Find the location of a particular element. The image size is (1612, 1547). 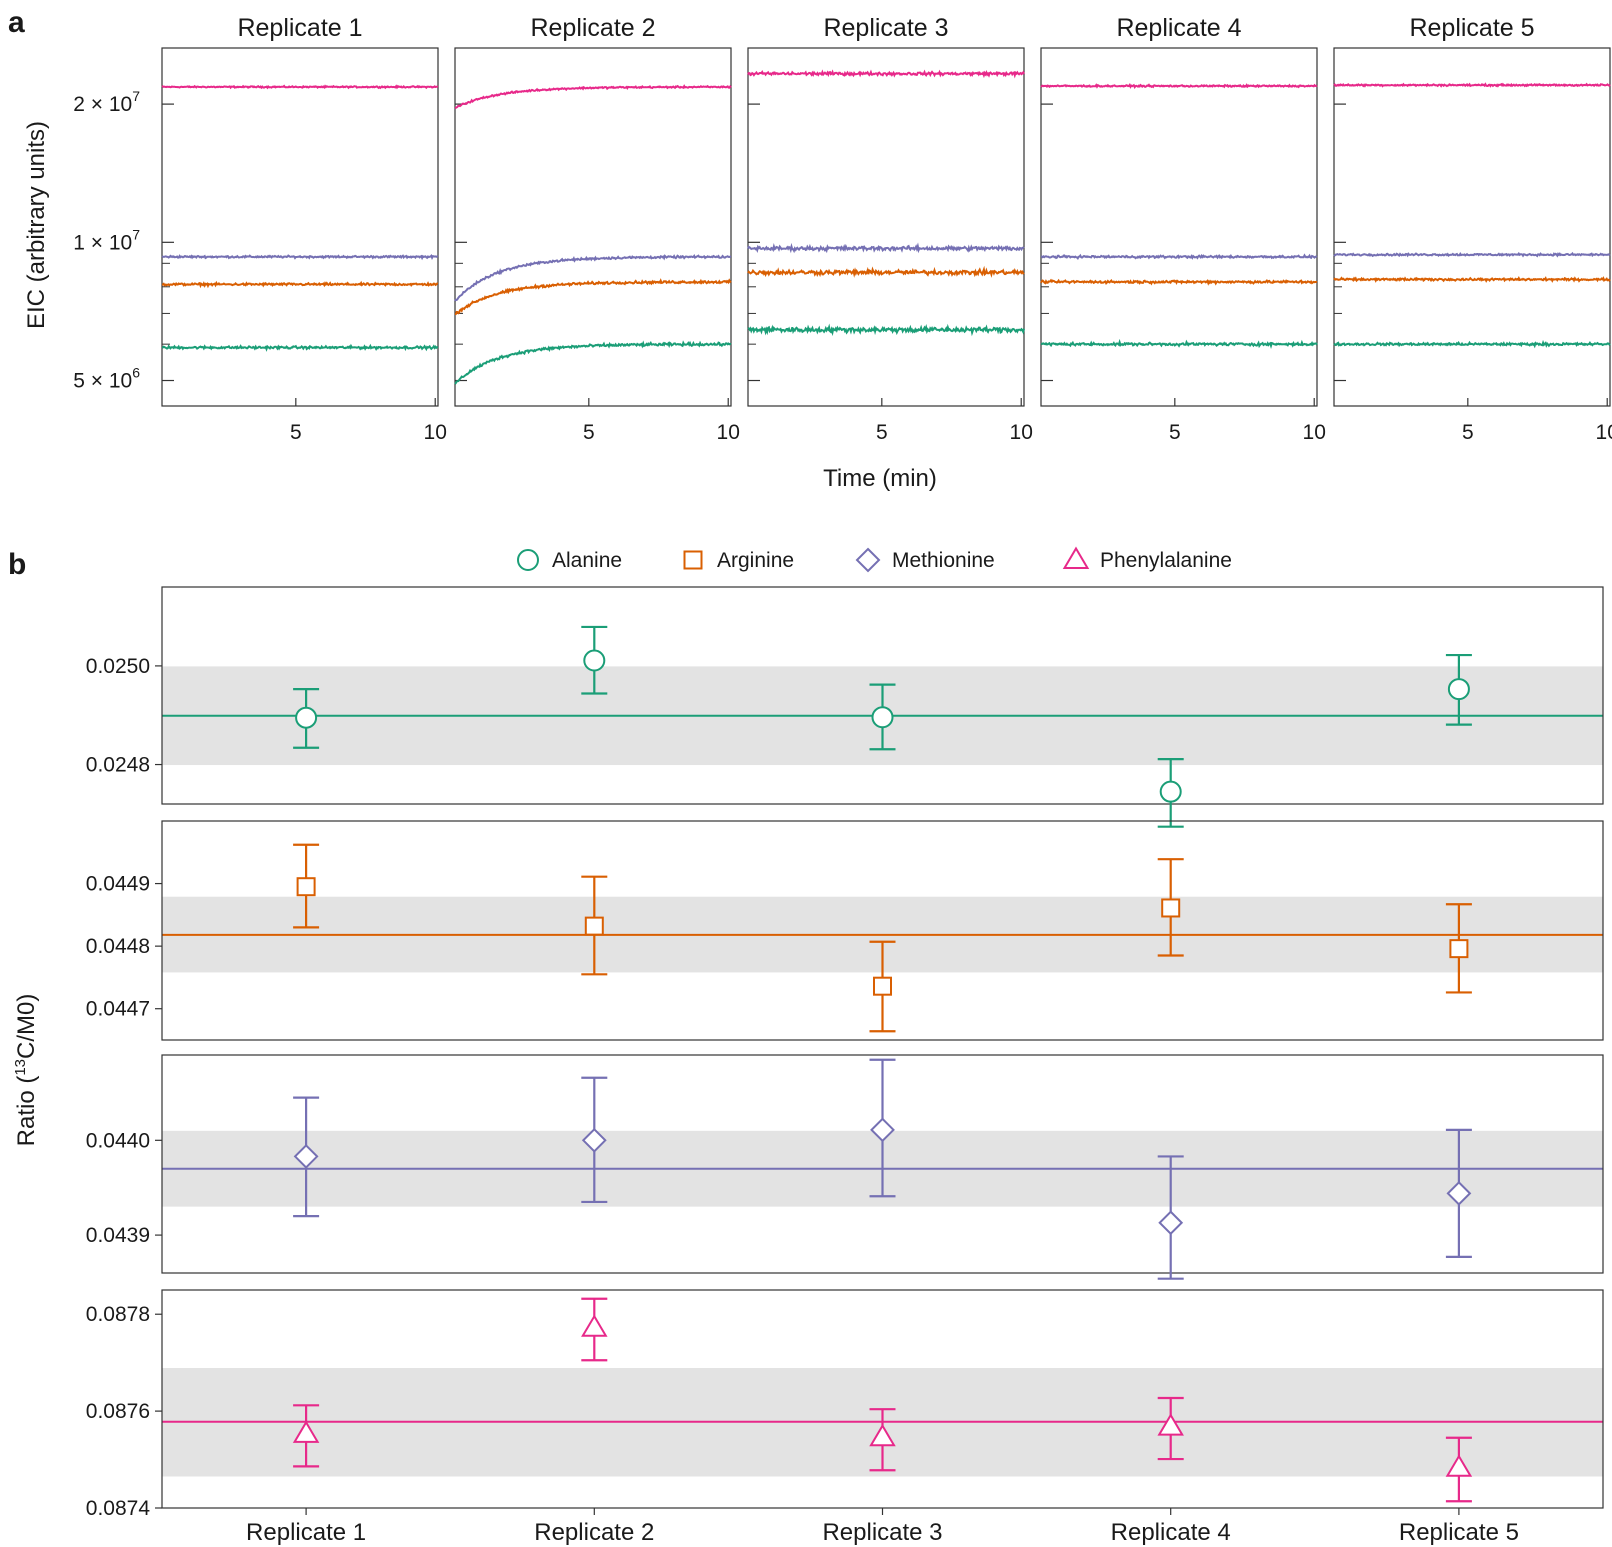

legend-marker-phenylalanine is located at coordinates (1076, 557).